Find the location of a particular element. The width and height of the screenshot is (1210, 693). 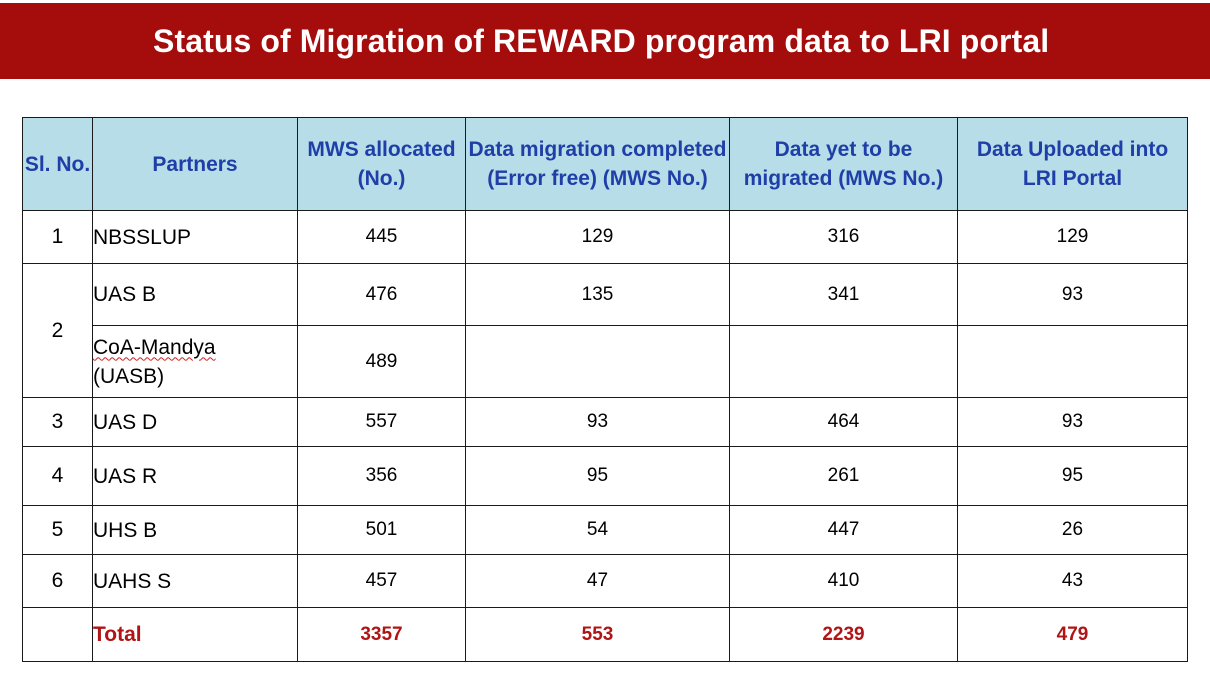

cell-sl: 2 is located at coordinates (57, 330).